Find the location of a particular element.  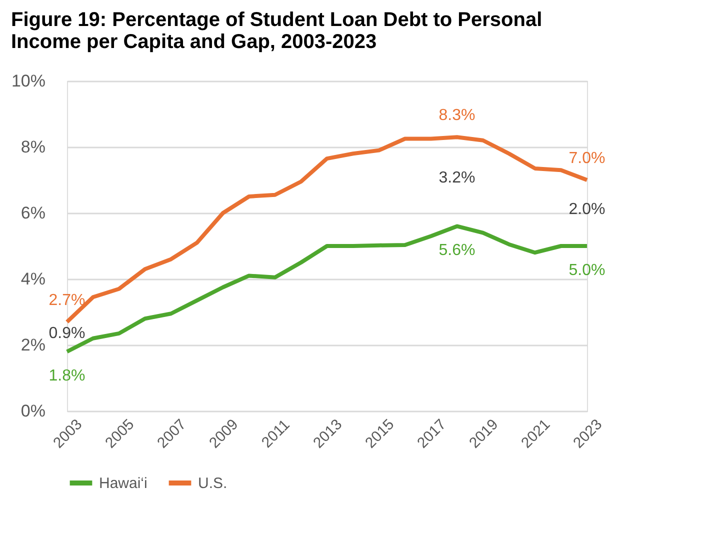

y-tick-label: 8% is located at coordinates (33, 147).